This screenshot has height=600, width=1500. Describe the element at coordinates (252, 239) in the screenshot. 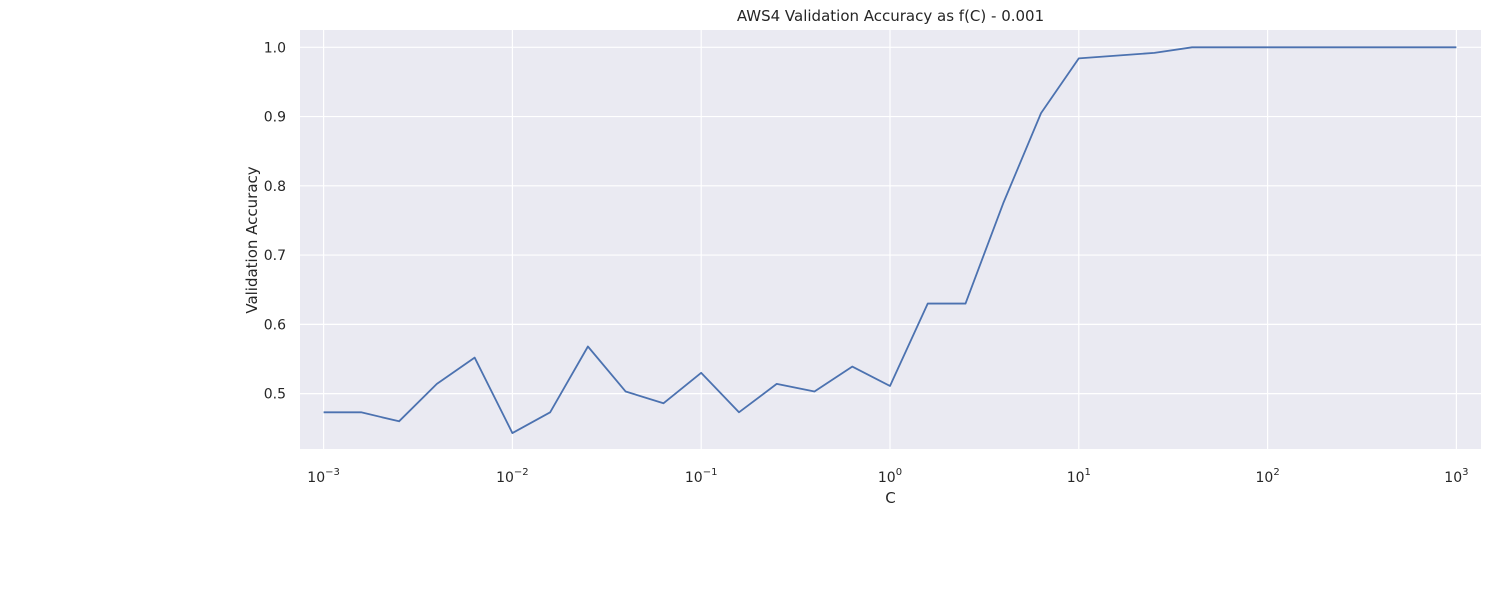

I see `y-axis-label: Validation Accuracy` at that location.